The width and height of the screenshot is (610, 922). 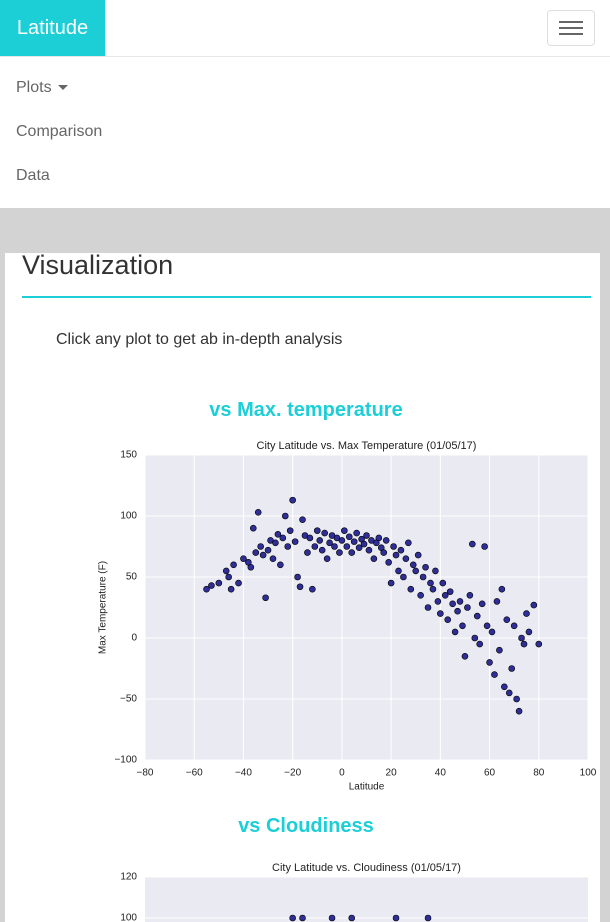 I want to click on menu-label: Plots, so click(x=34, y=87).